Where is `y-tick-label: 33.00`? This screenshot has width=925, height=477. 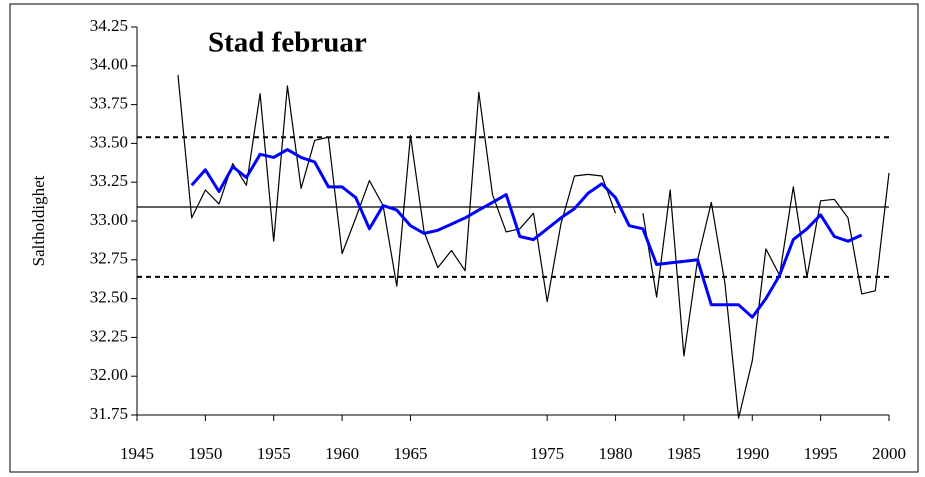 y-tick-label: 33.00 is located at coordinates (109, 219).